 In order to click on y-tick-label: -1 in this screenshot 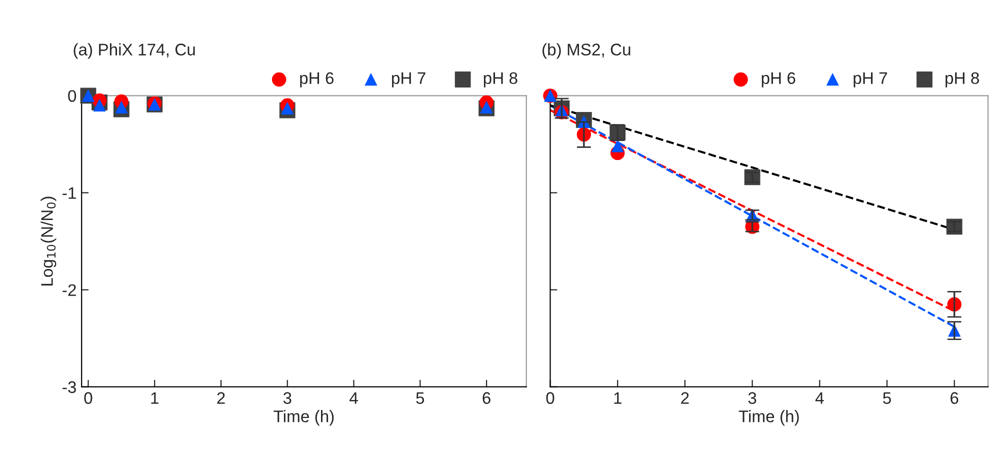, I will do `click(69, 193)`.